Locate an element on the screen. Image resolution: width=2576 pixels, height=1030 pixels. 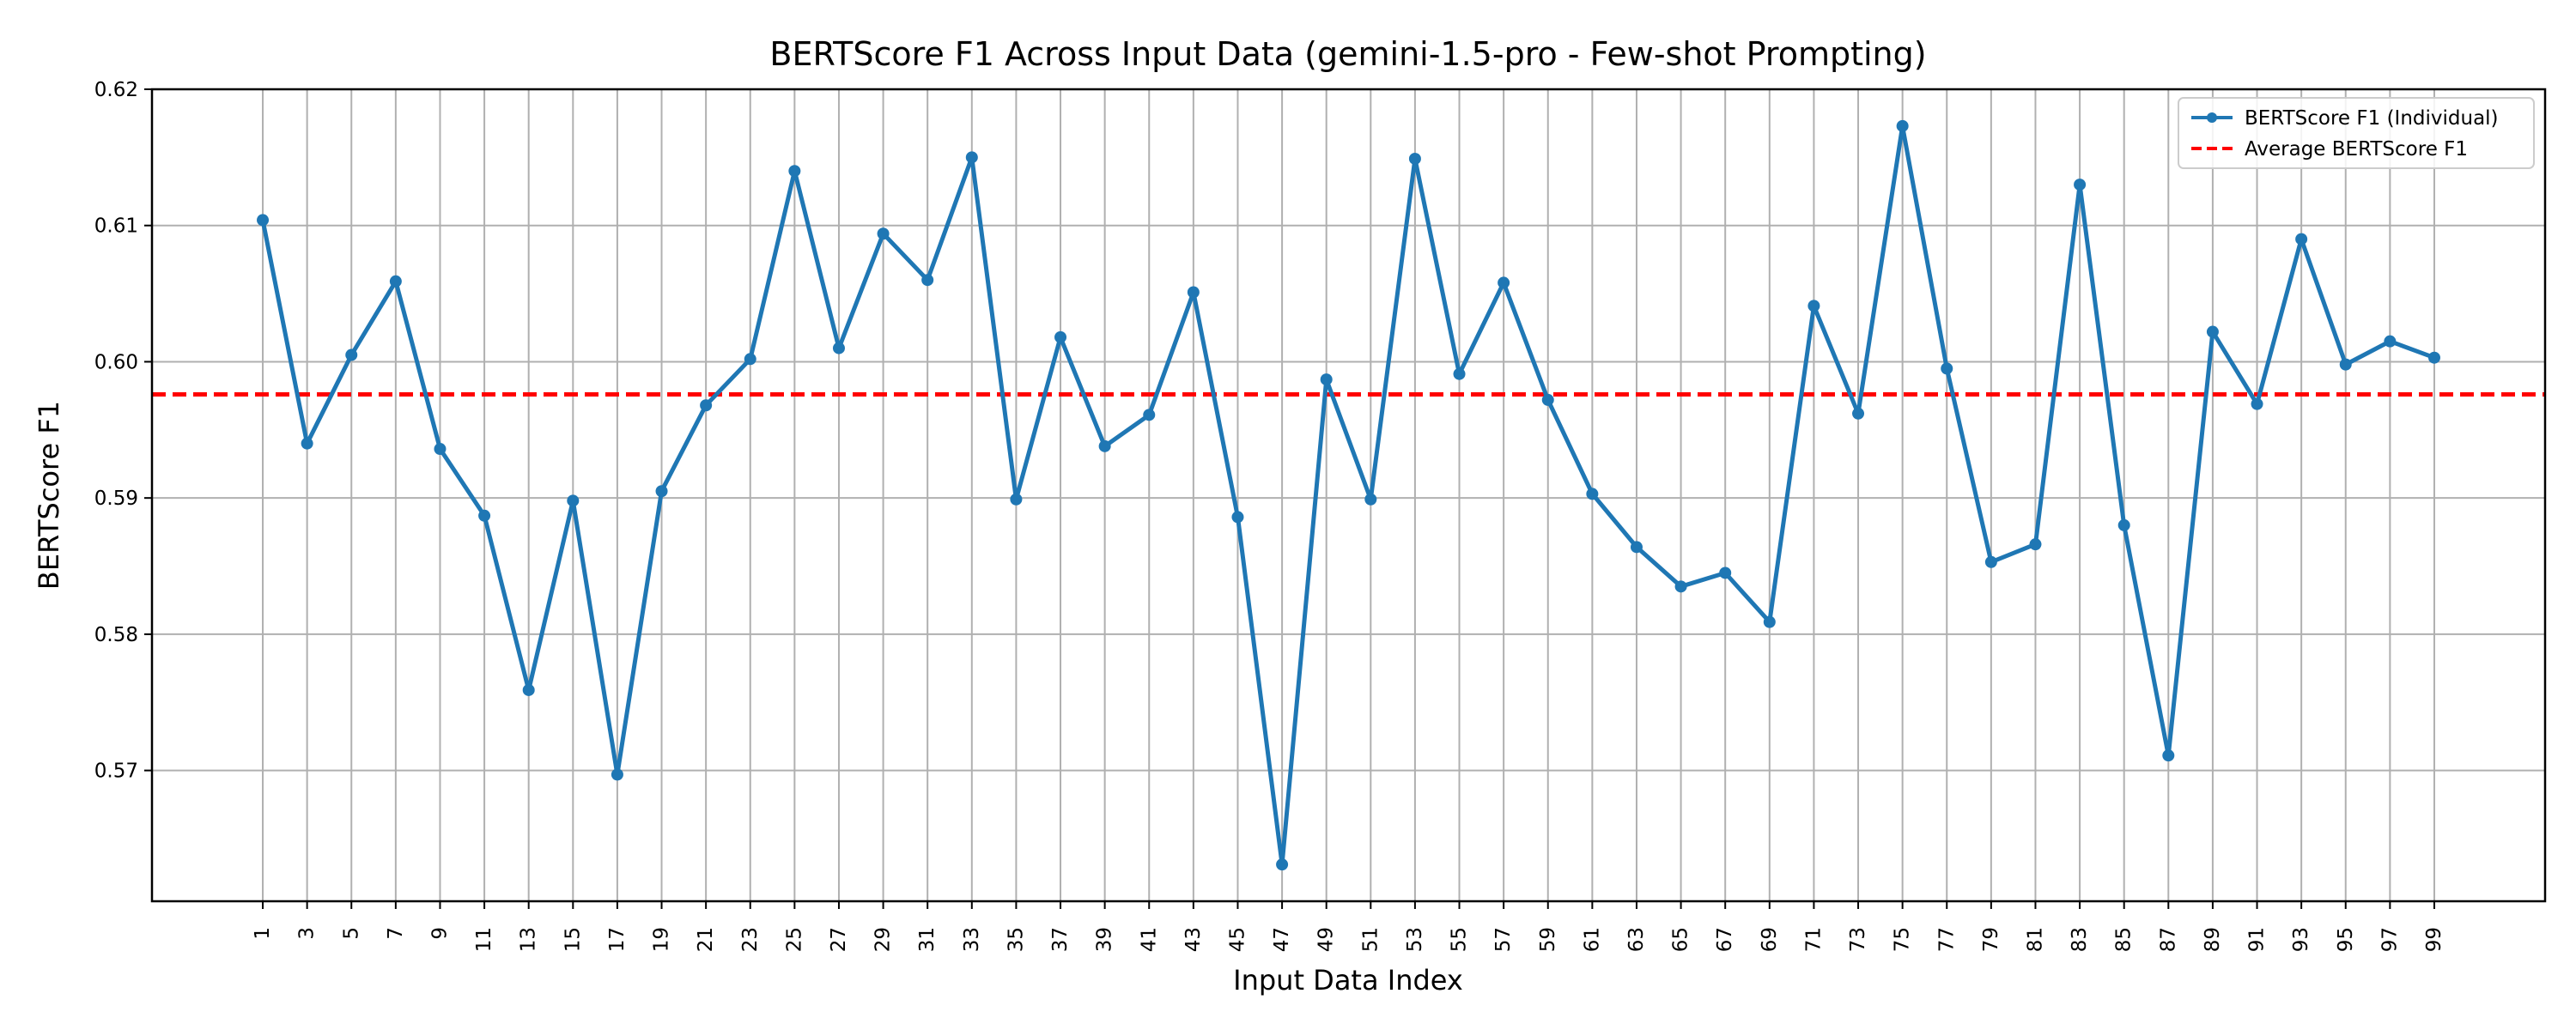
x-tick-label: 37 is located at coordinates (1060, 939).